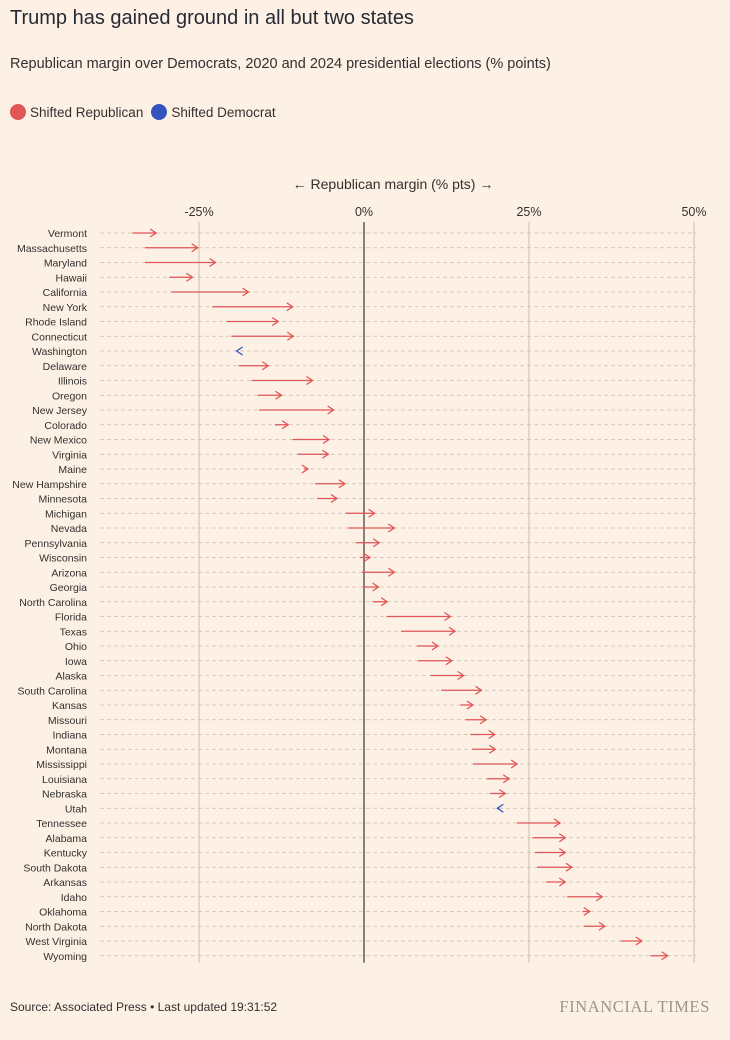 This screenshot has height=1040, width=730. I want to click on state-label: Delaware, so click(65, 367).